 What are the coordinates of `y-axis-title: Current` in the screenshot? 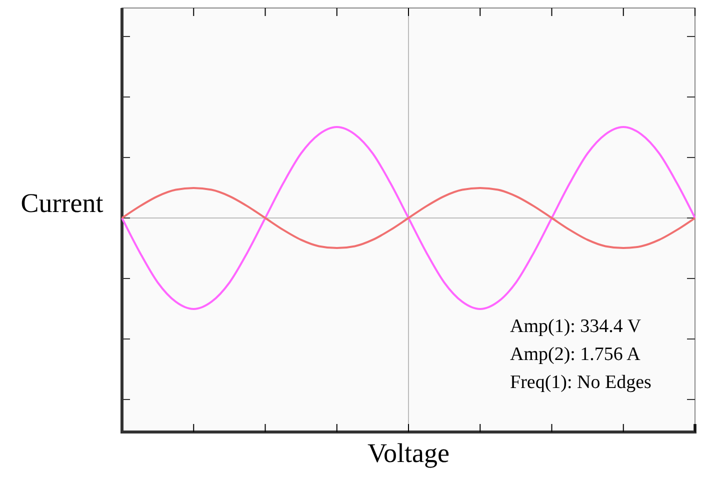 It's located at (62, 203).